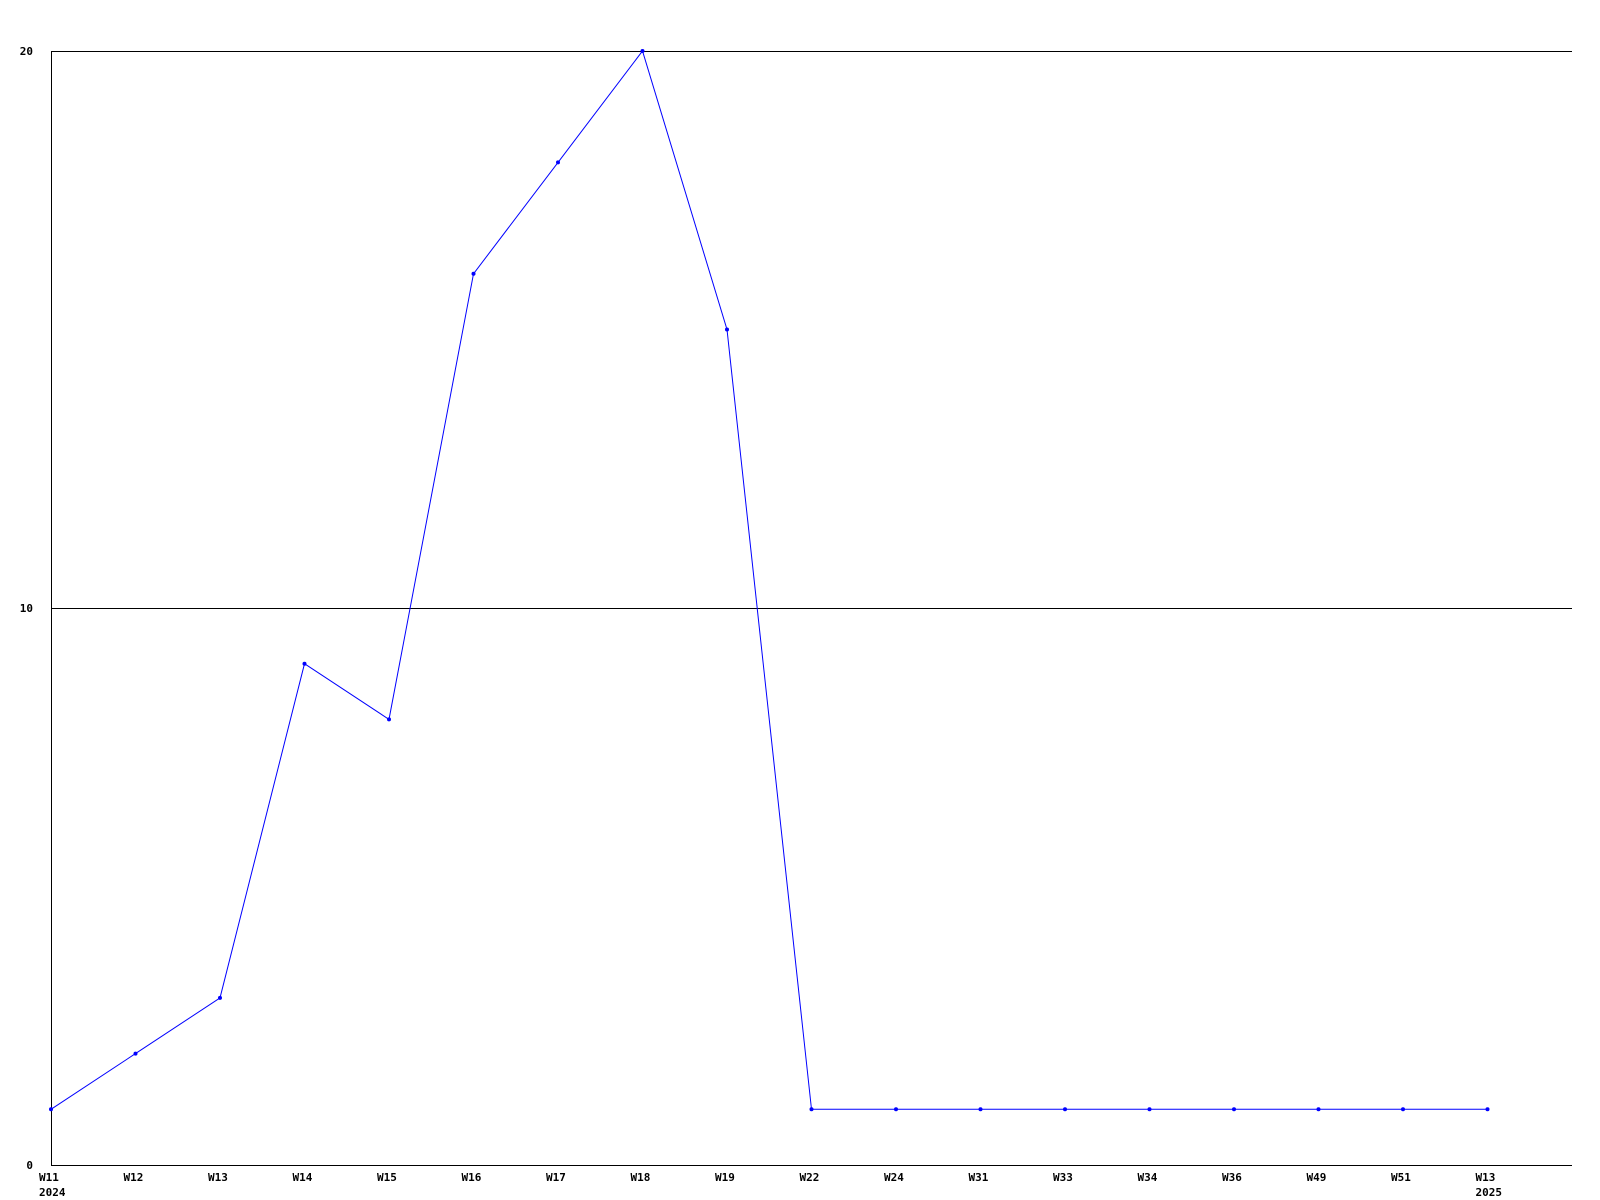 The width and height of the screenshot is (1600, 1200). Describe the element at coordinates (1317, 1177) in the screenshot. I see `x-tick-label: W49` at that location.